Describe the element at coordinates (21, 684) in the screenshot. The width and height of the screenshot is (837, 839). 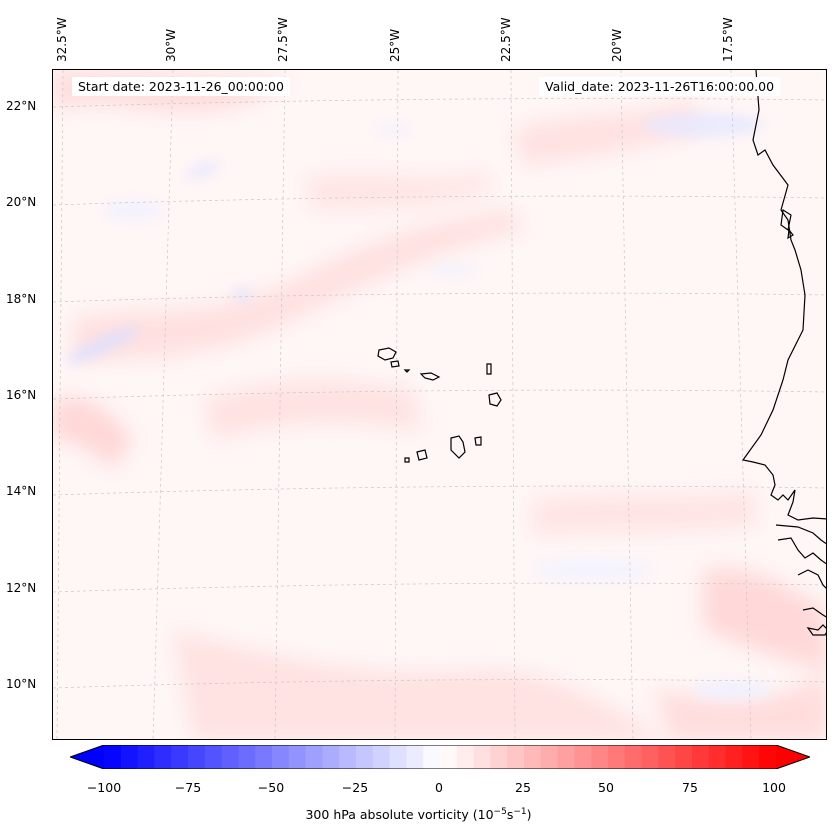
I see `lat-label: 10°N` at that location.